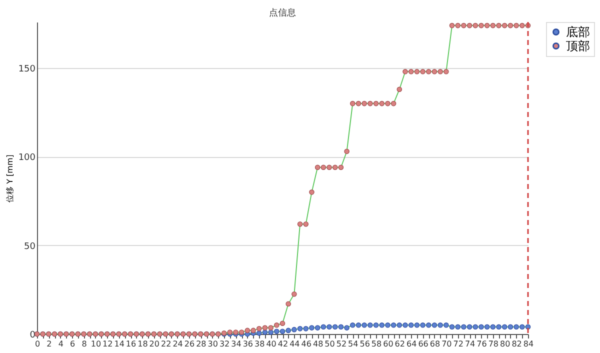  I want to click on x-tick-label: 78, so click(493, 344).